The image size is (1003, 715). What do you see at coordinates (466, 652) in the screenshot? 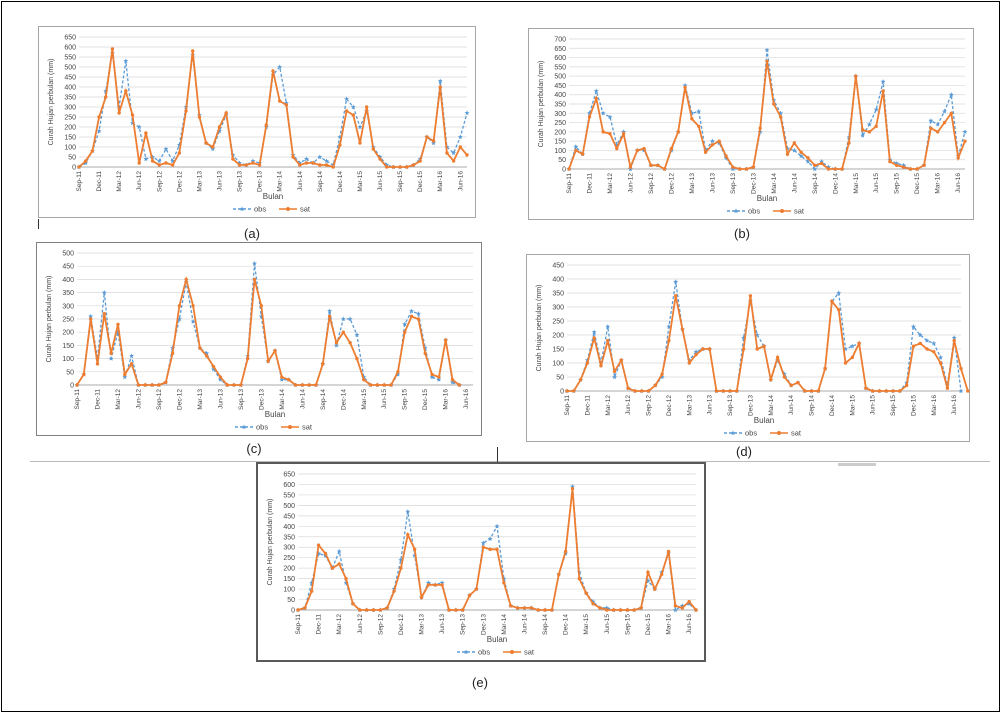
I see `legend-marker-obs` at bounding box center [466, 652].